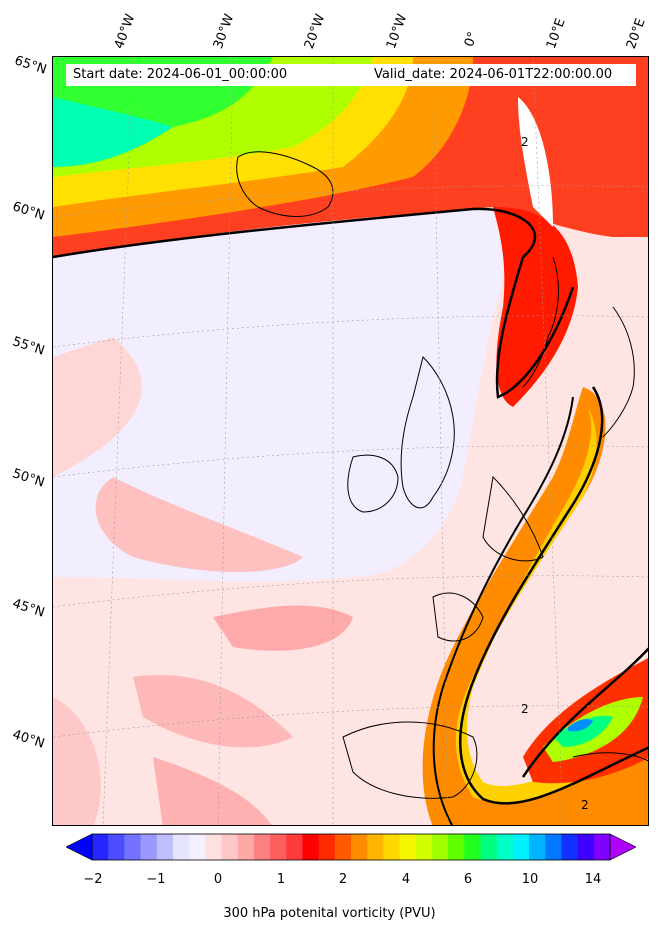 This screenshot has height=936, width=659. I want to click on norway-coast, so click(540, 322).